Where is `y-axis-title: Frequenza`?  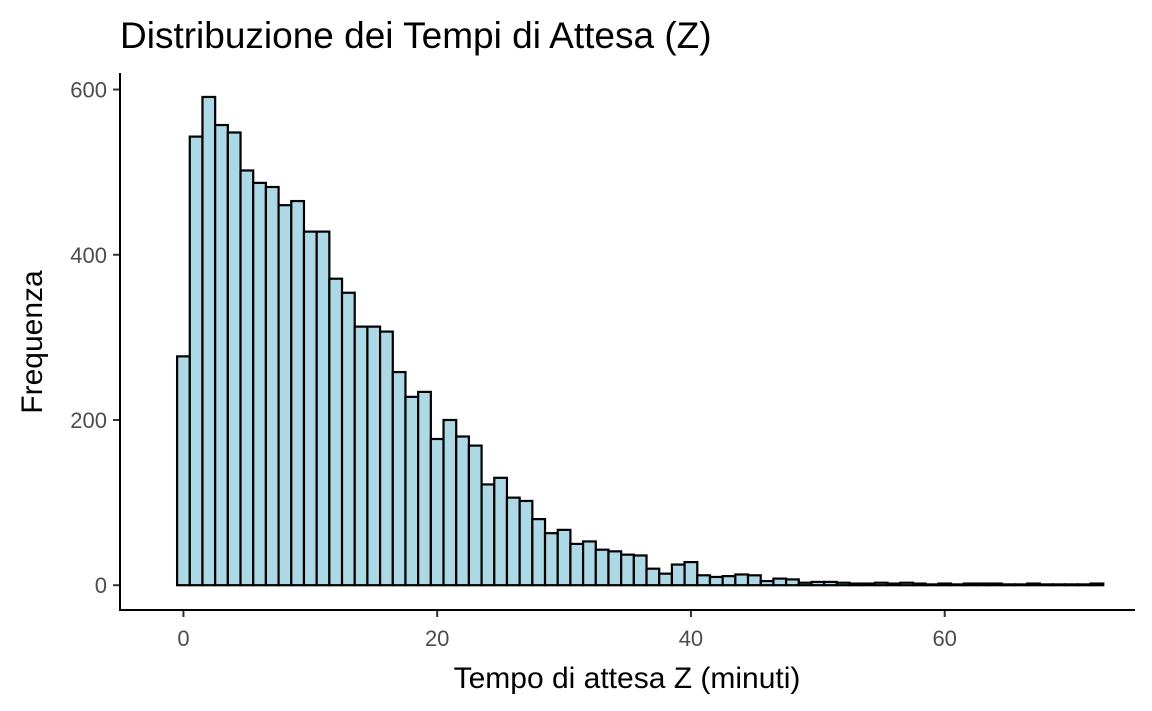 y-axis-title: Frequenza is located at coordinates (32, 342).